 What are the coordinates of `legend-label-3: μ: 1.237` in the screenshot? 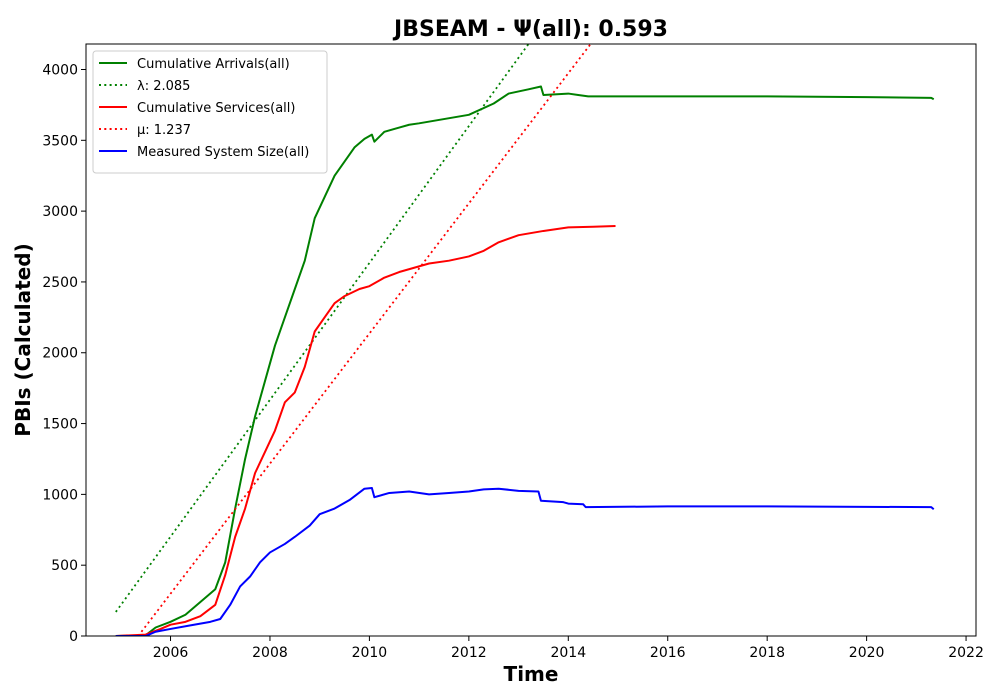 It's located at (164, 130).